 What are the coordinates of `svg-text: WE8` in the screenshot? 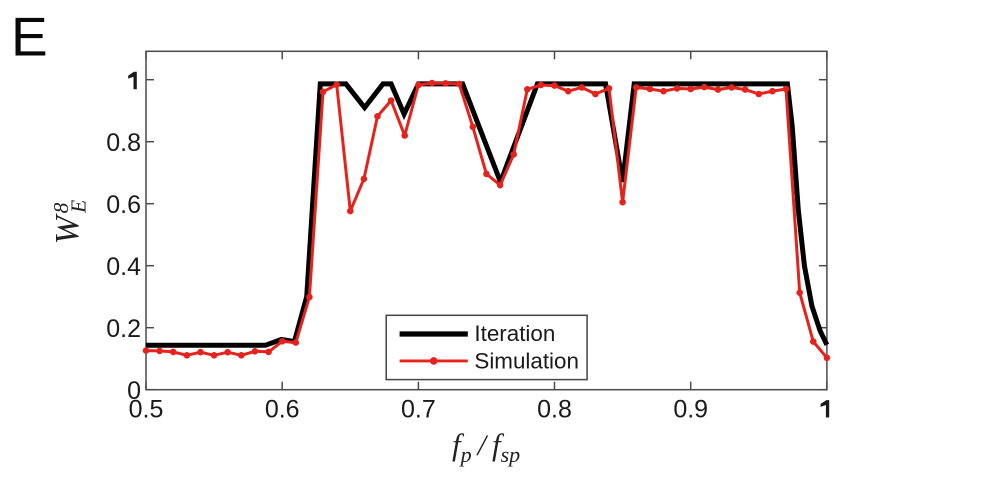 It's located at (70, 222).